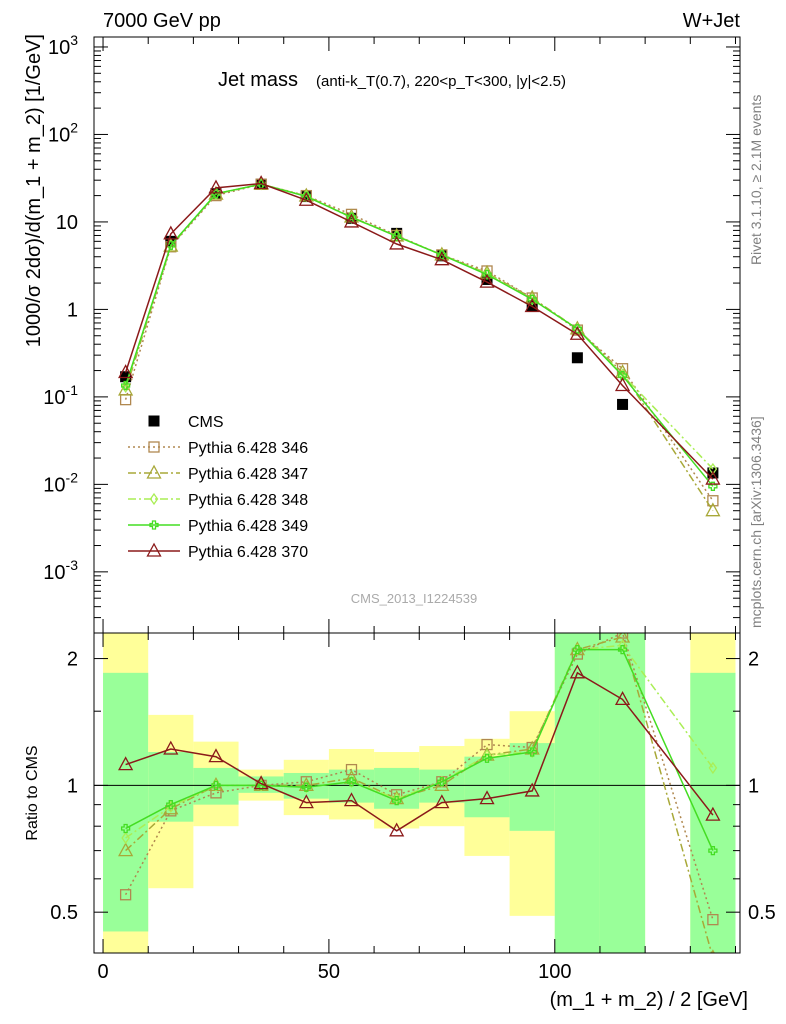 The height and width of the screenshot is (1024, 786). What do you see at coordinates (258, 80) in the screenshot?
I see `main-title: Jet mass` at bounding box center [258, 80].